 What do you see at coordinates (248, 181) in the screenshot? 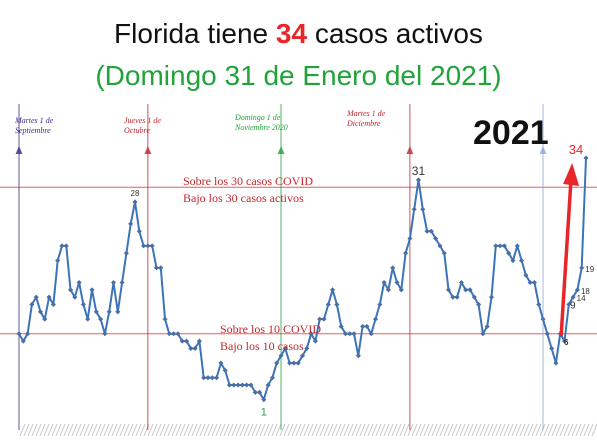
I see `ref-label-above-30: Sobre los 30 casos COVID` at bounding box center [248, 181].